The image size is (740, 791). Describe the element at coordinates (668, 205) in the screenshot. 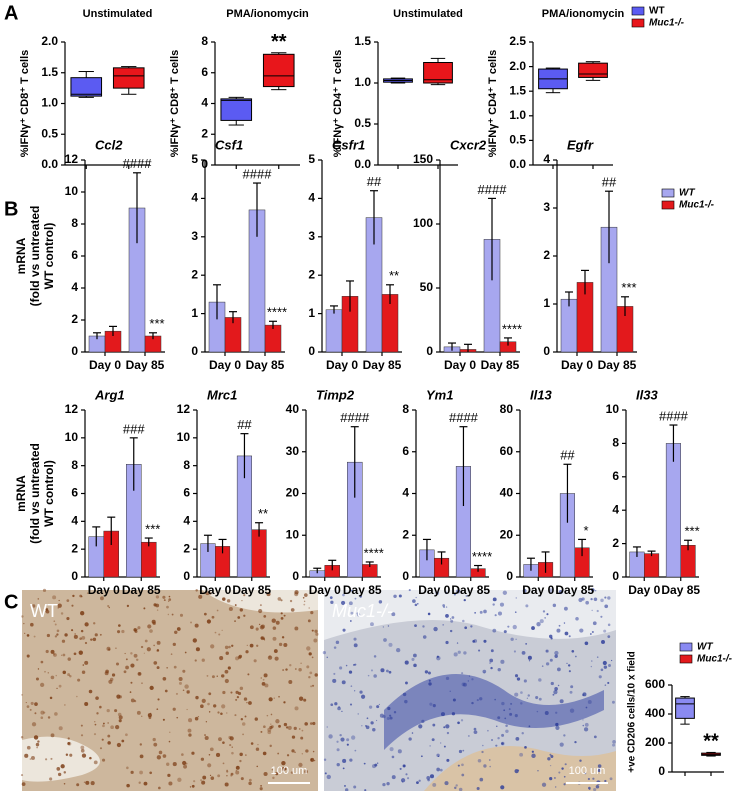

I see `legend-swatch` at that location.